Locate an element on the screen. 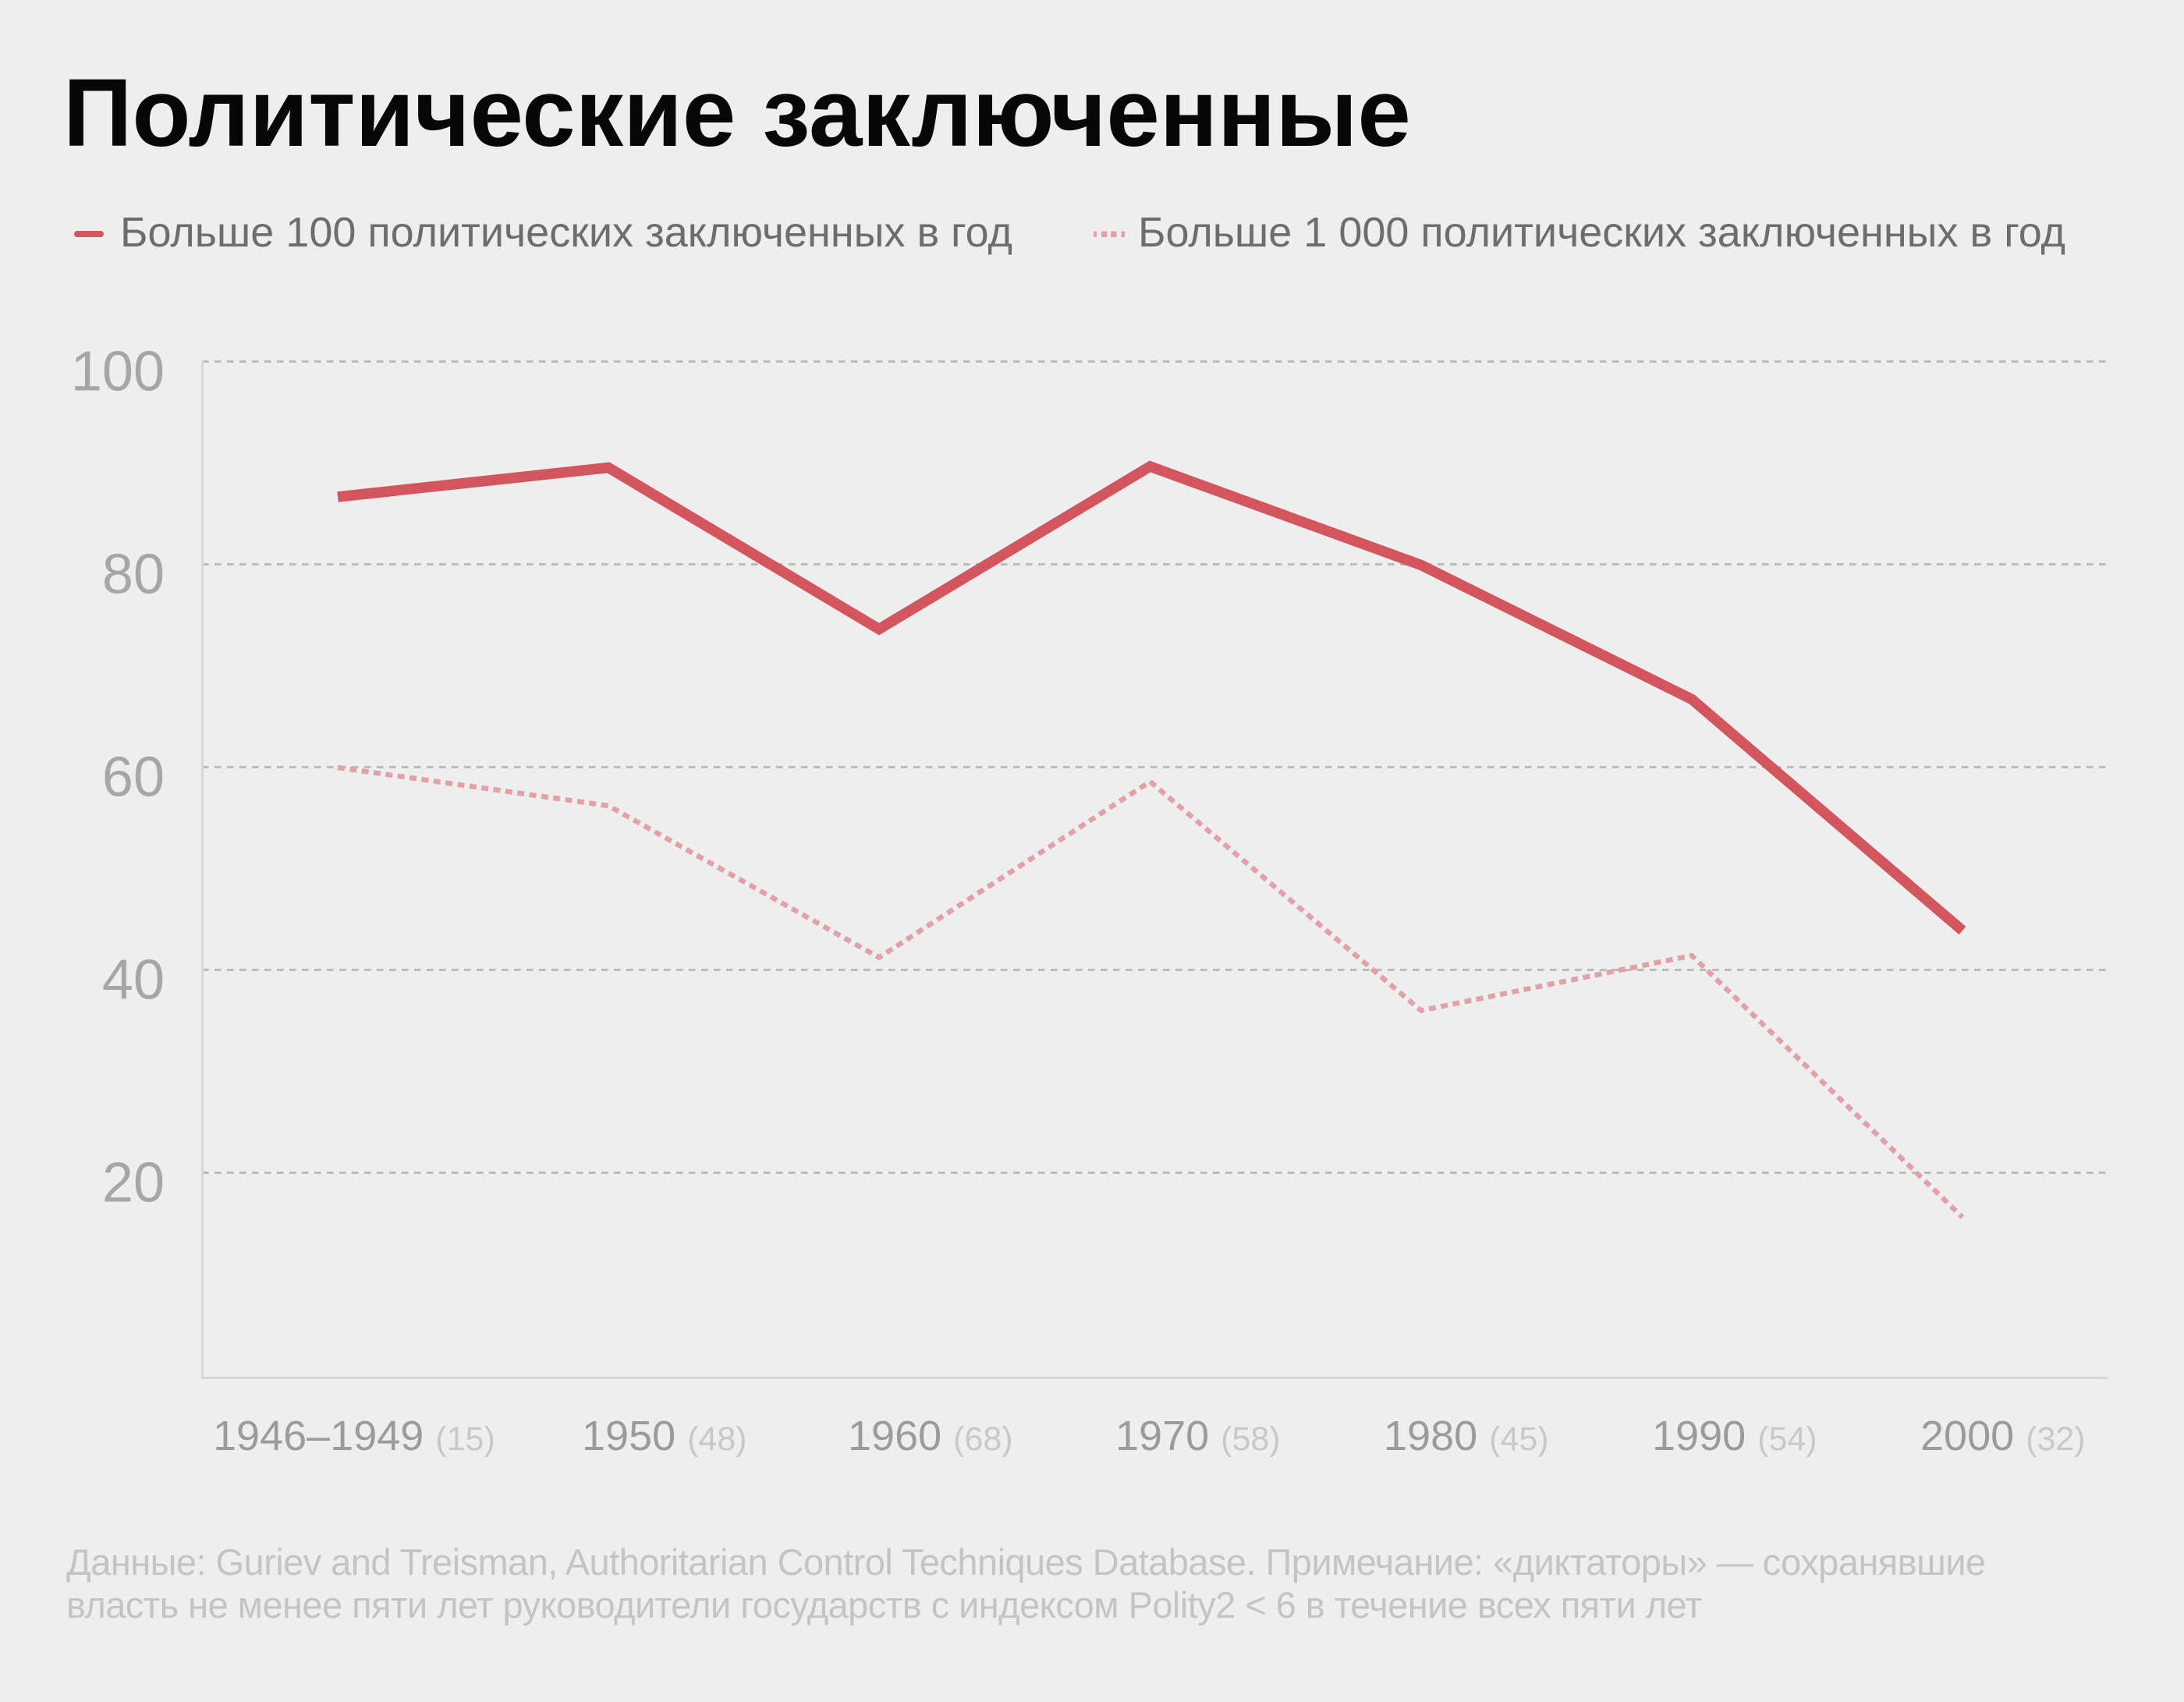 The height and width of the screenshot is (1702, 2184). svg-text: 1970 (58) is located at coordinates (1198, 1436).